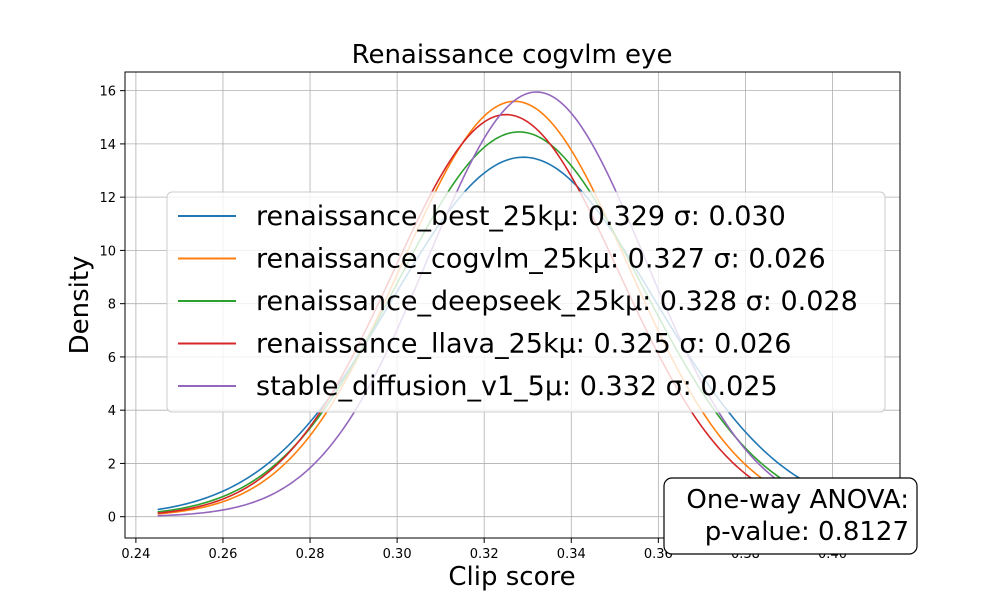  I want to click on annotation-line-1: One-way ANOVA:, so click(797, 500).